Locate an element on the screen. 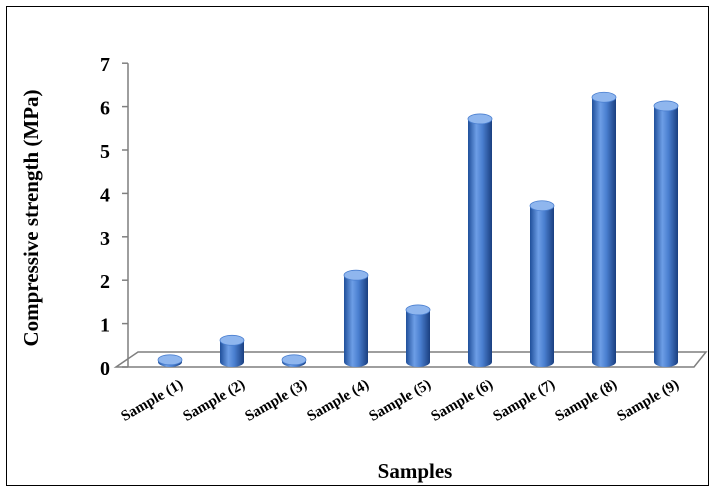 Image resolution: width=715 pixels, height=491 pixels. y-tick-label: 4 is located at coordinates (105, 195).